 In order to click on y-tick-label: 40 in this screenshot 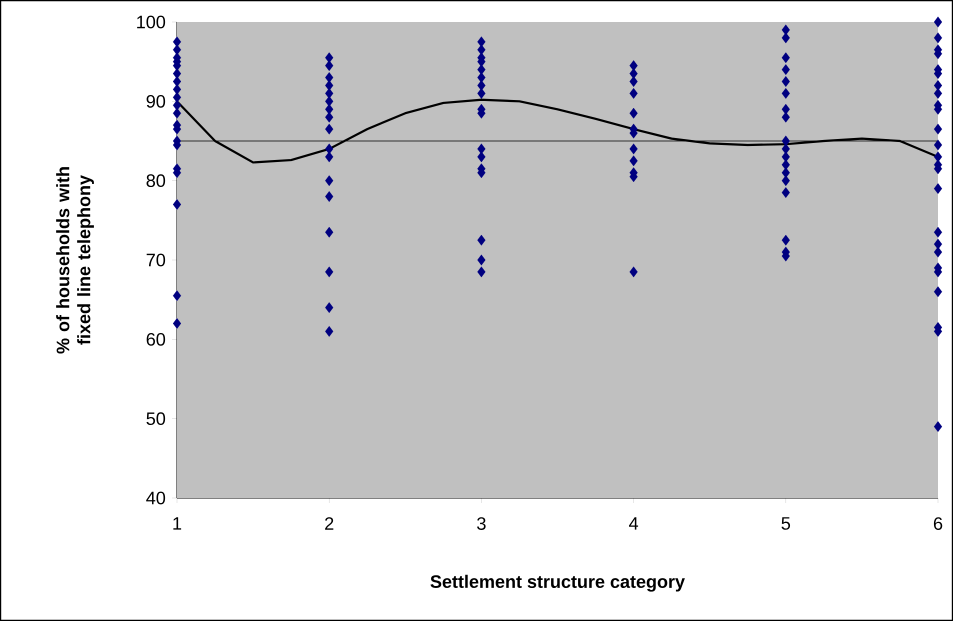, I will do `click(156, 498)`.